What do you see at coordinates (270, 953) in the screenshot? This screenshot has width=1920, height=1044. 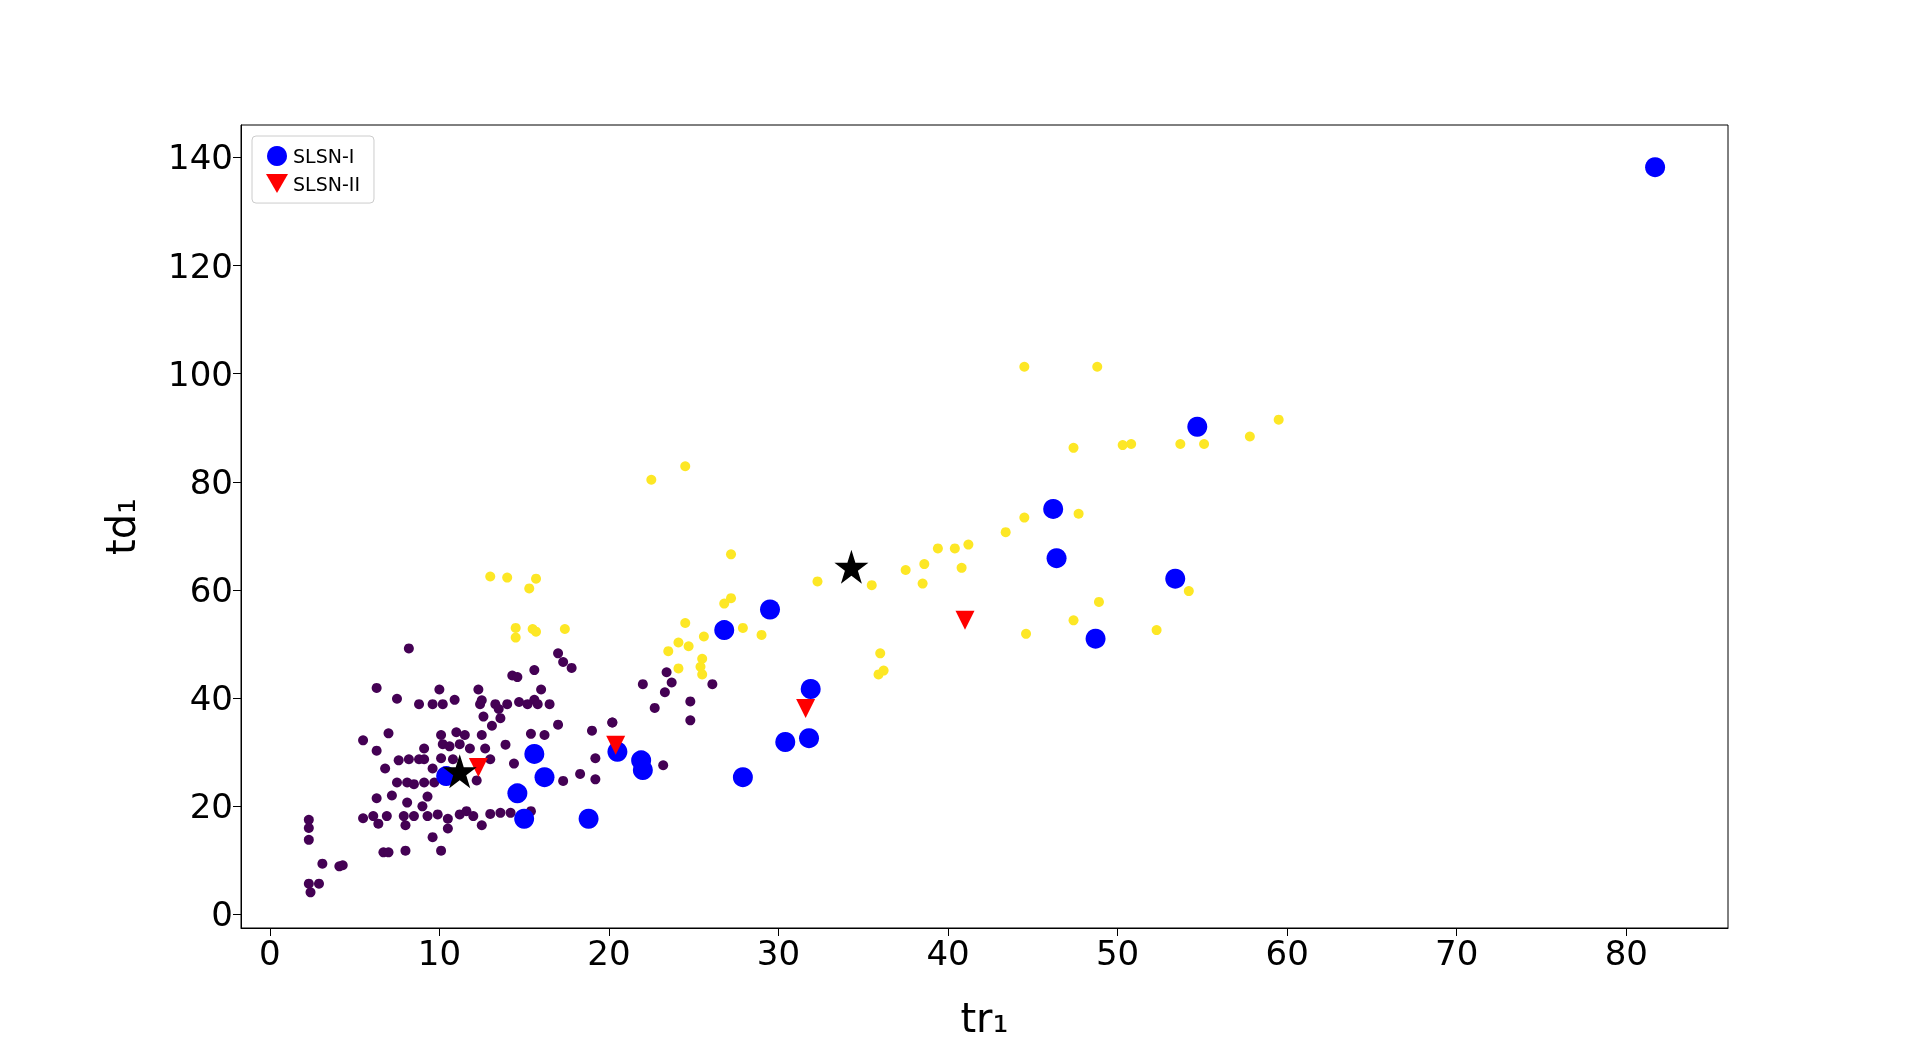 I see `x-tick-label: 0` at bounding box center [270, 953].